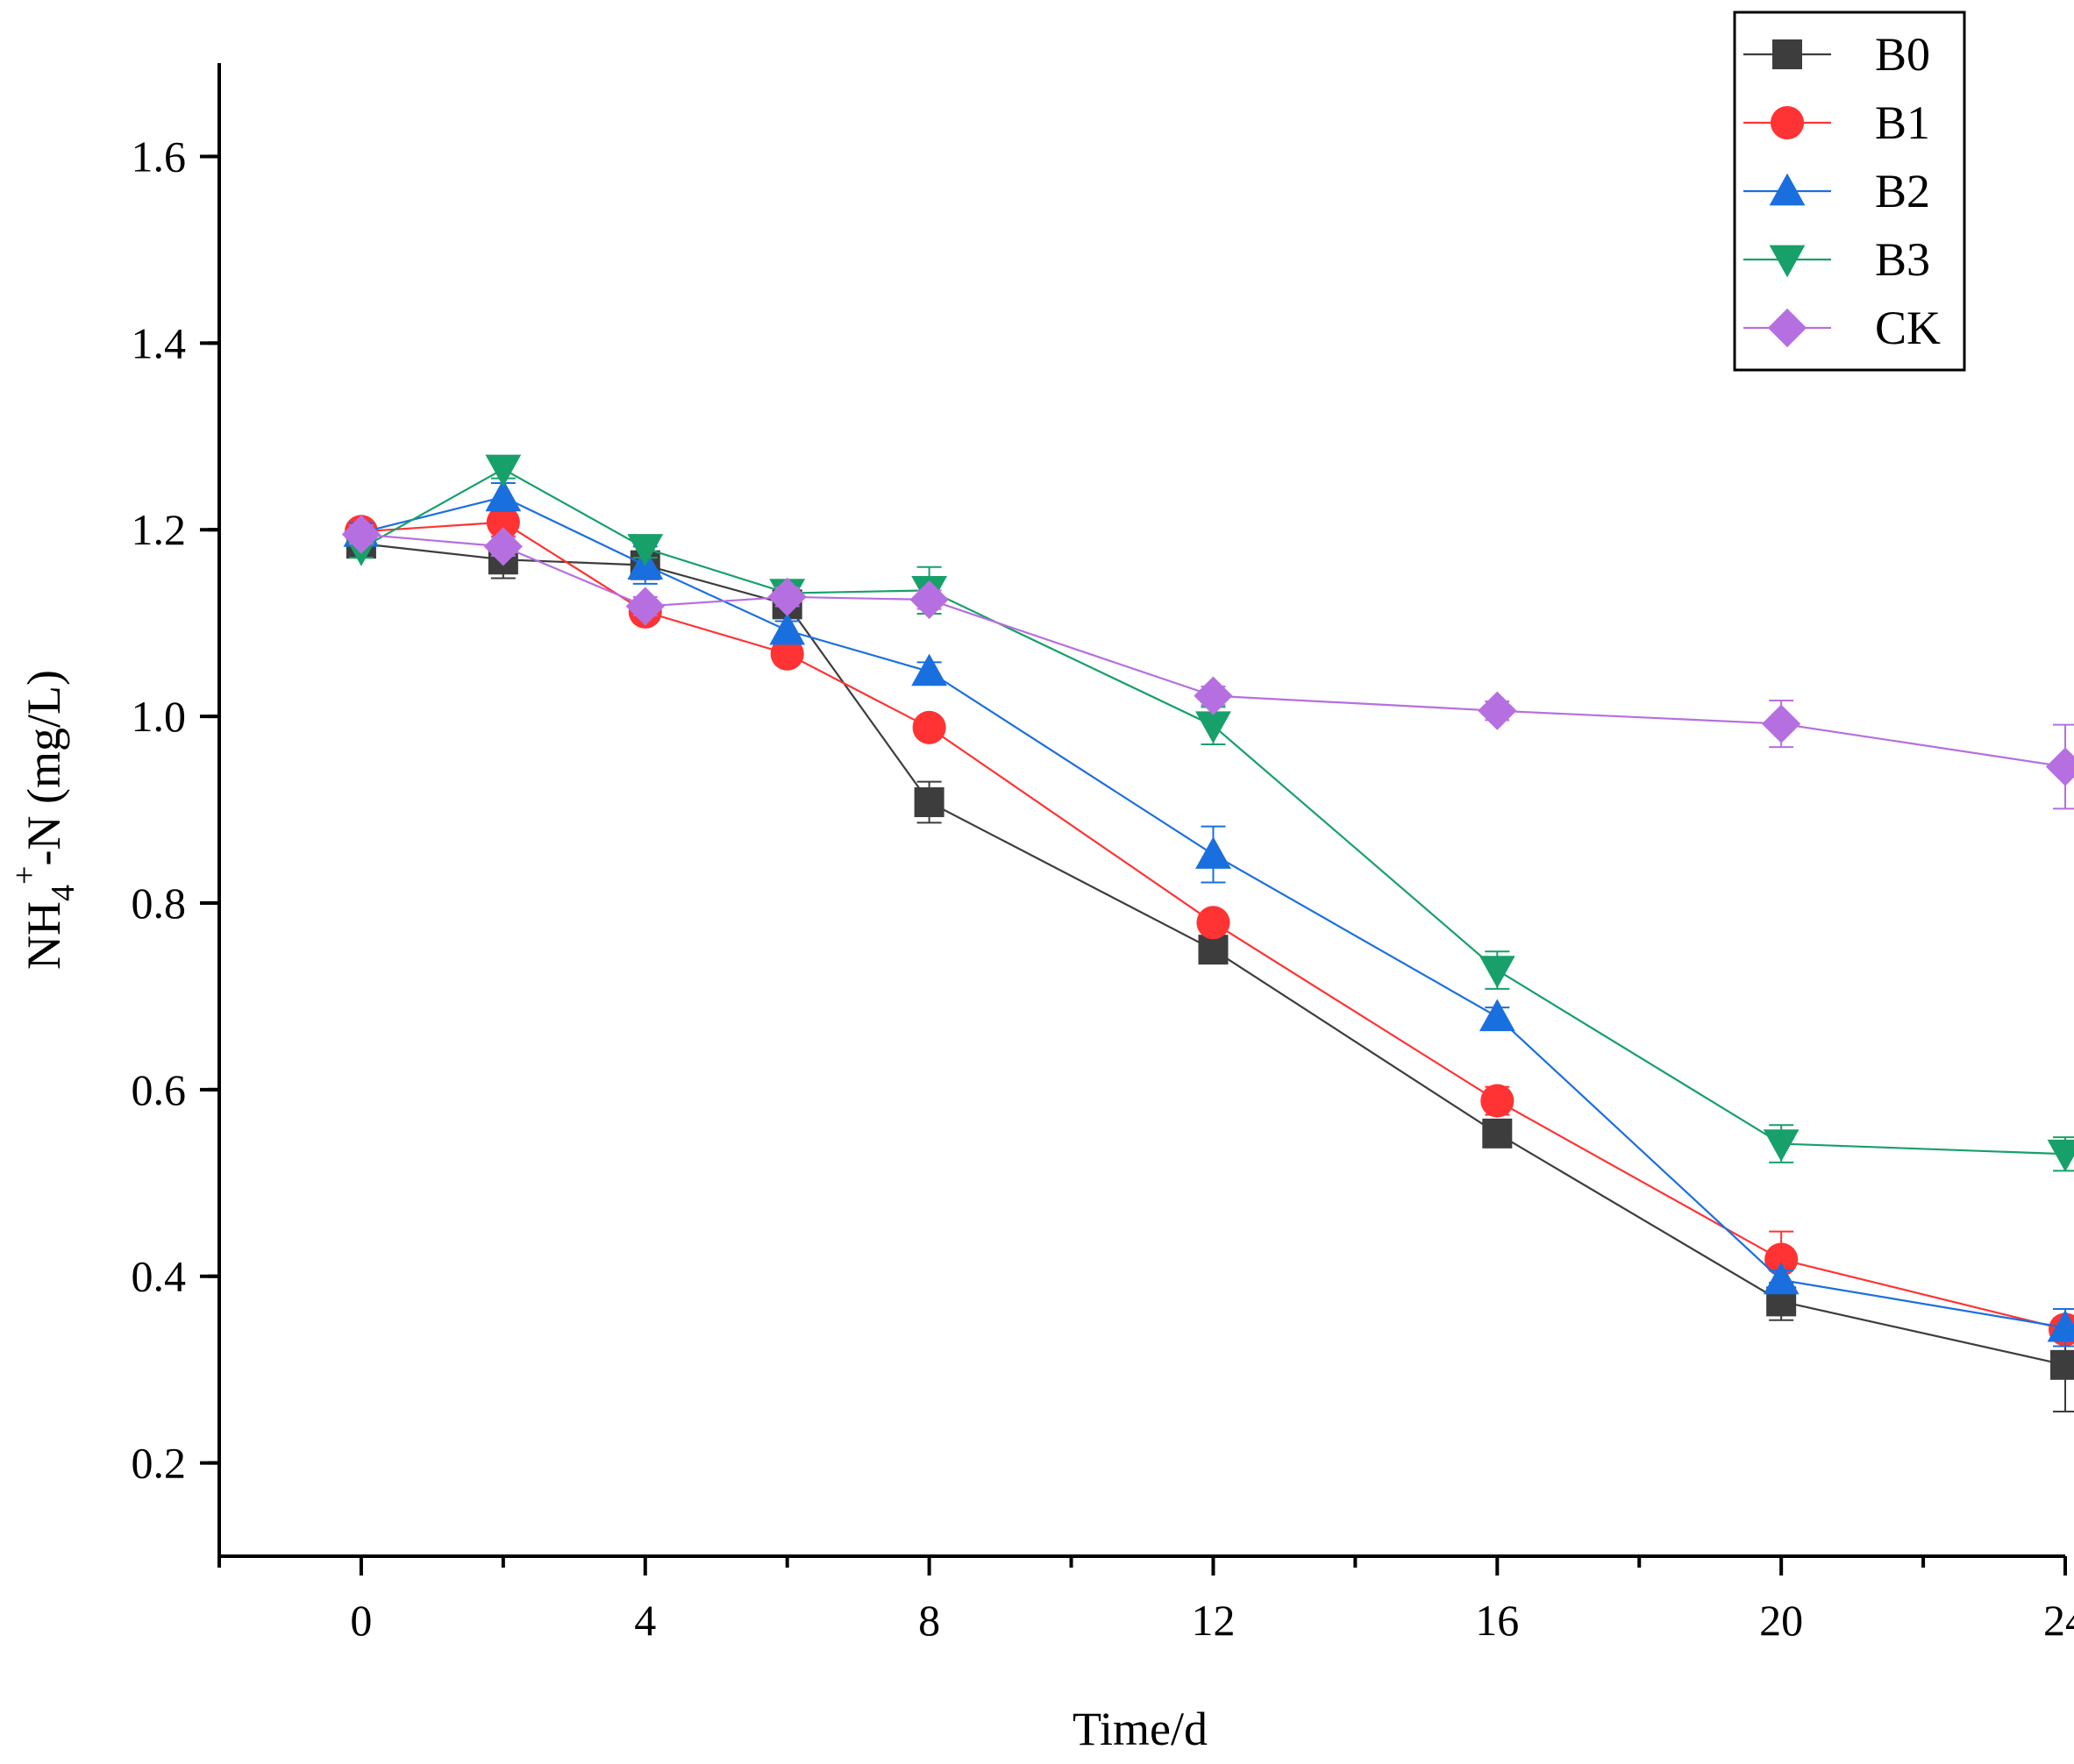 This screenshot has height=1764, width=2074. What do you see at coordinates (1207, 662) in the screenshot?
I see `series-ck` at bounding box center [1207, 662].